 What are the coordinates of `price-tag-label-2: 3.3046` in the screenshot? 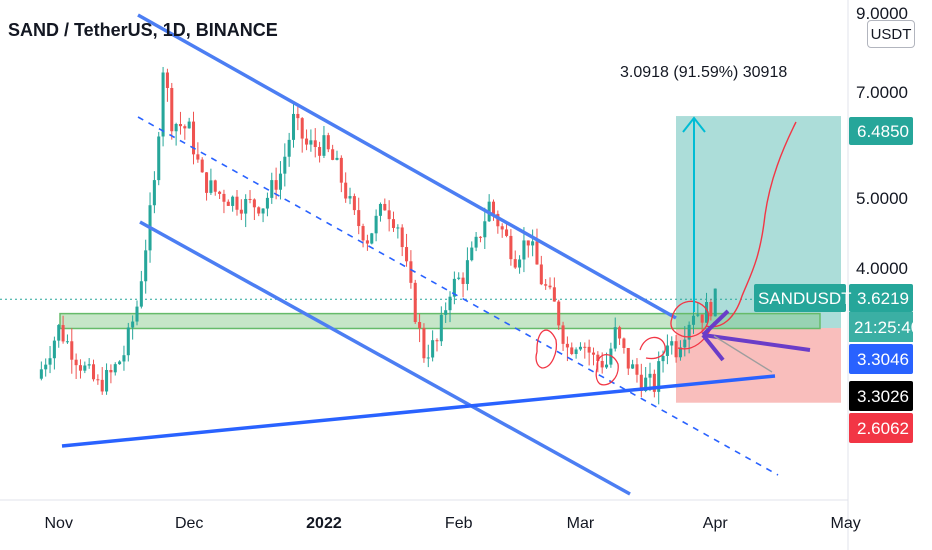 It's located at (883, 359).